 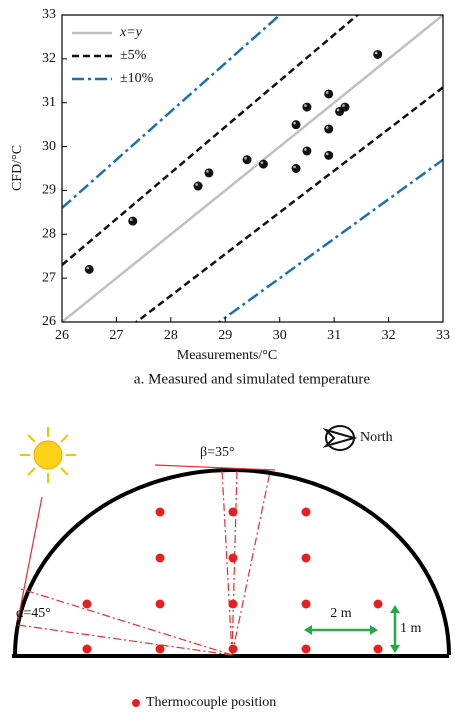 I want to click on x-tick-label: 31, so click(x=334, y=335).